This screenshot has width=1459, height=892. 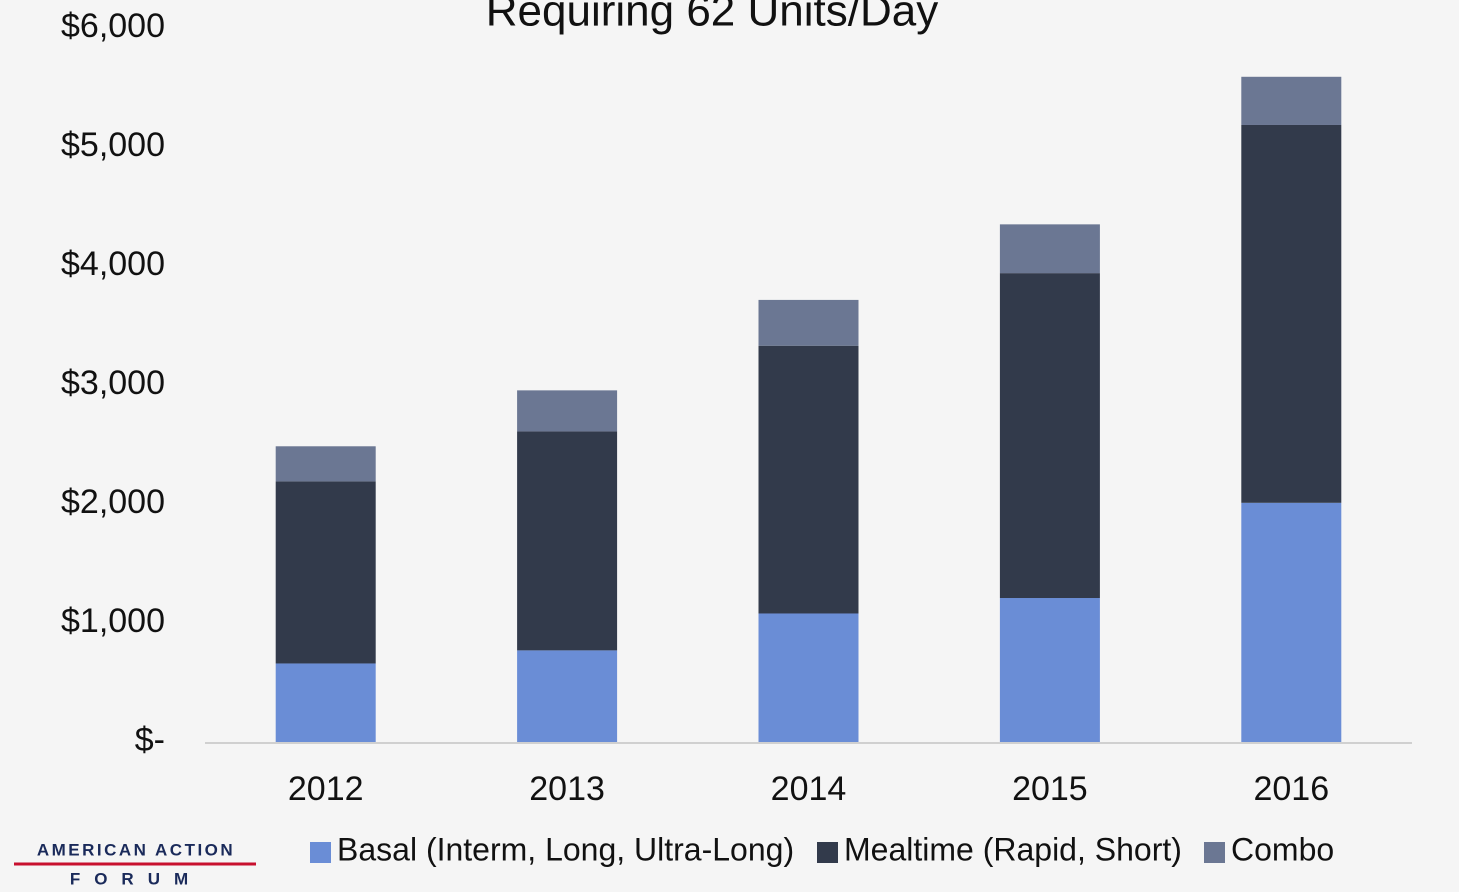 What do you see at coordinates (1013, 849) in the screenshot?
I see `legend-label: Mealtime (Rapid, Short)` at bounding box center [1013, 849].